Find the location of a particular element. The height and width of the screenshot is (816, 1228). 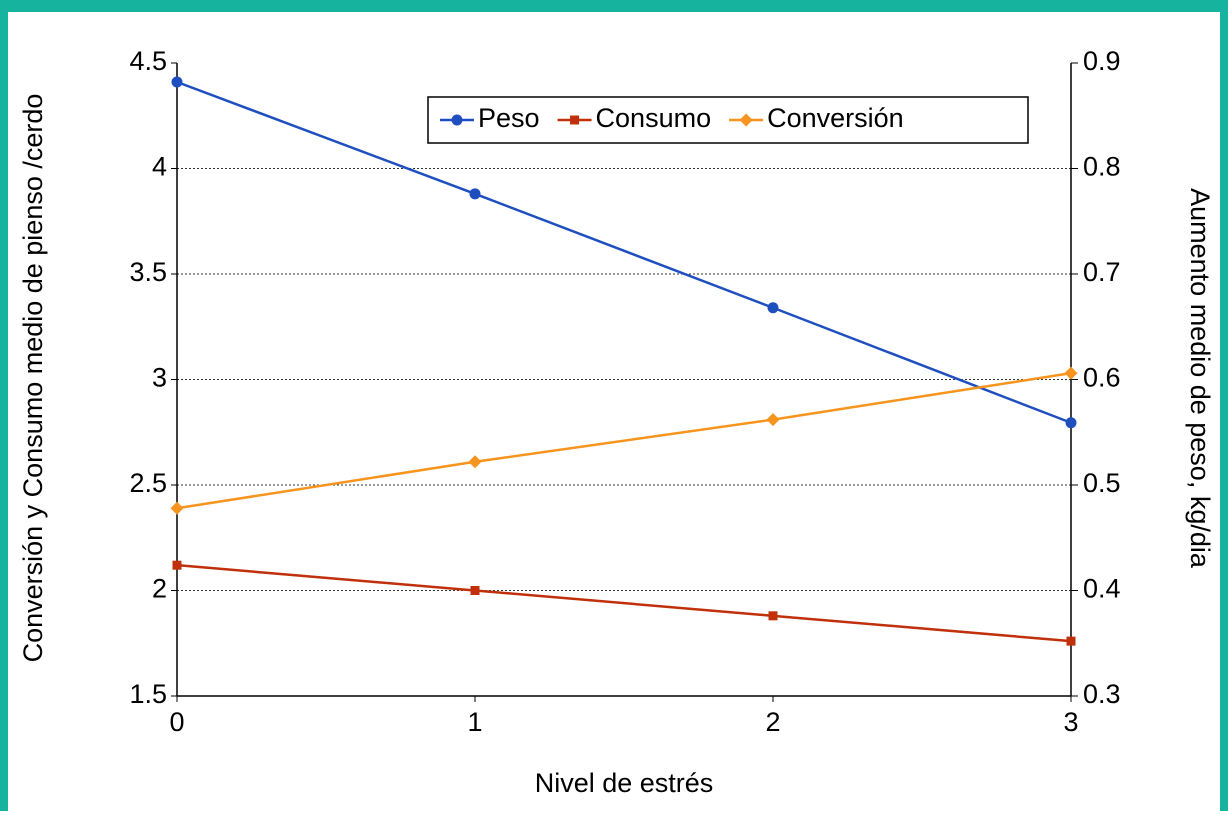

y-tick-label: 4 is located at coordinates (159, 167).